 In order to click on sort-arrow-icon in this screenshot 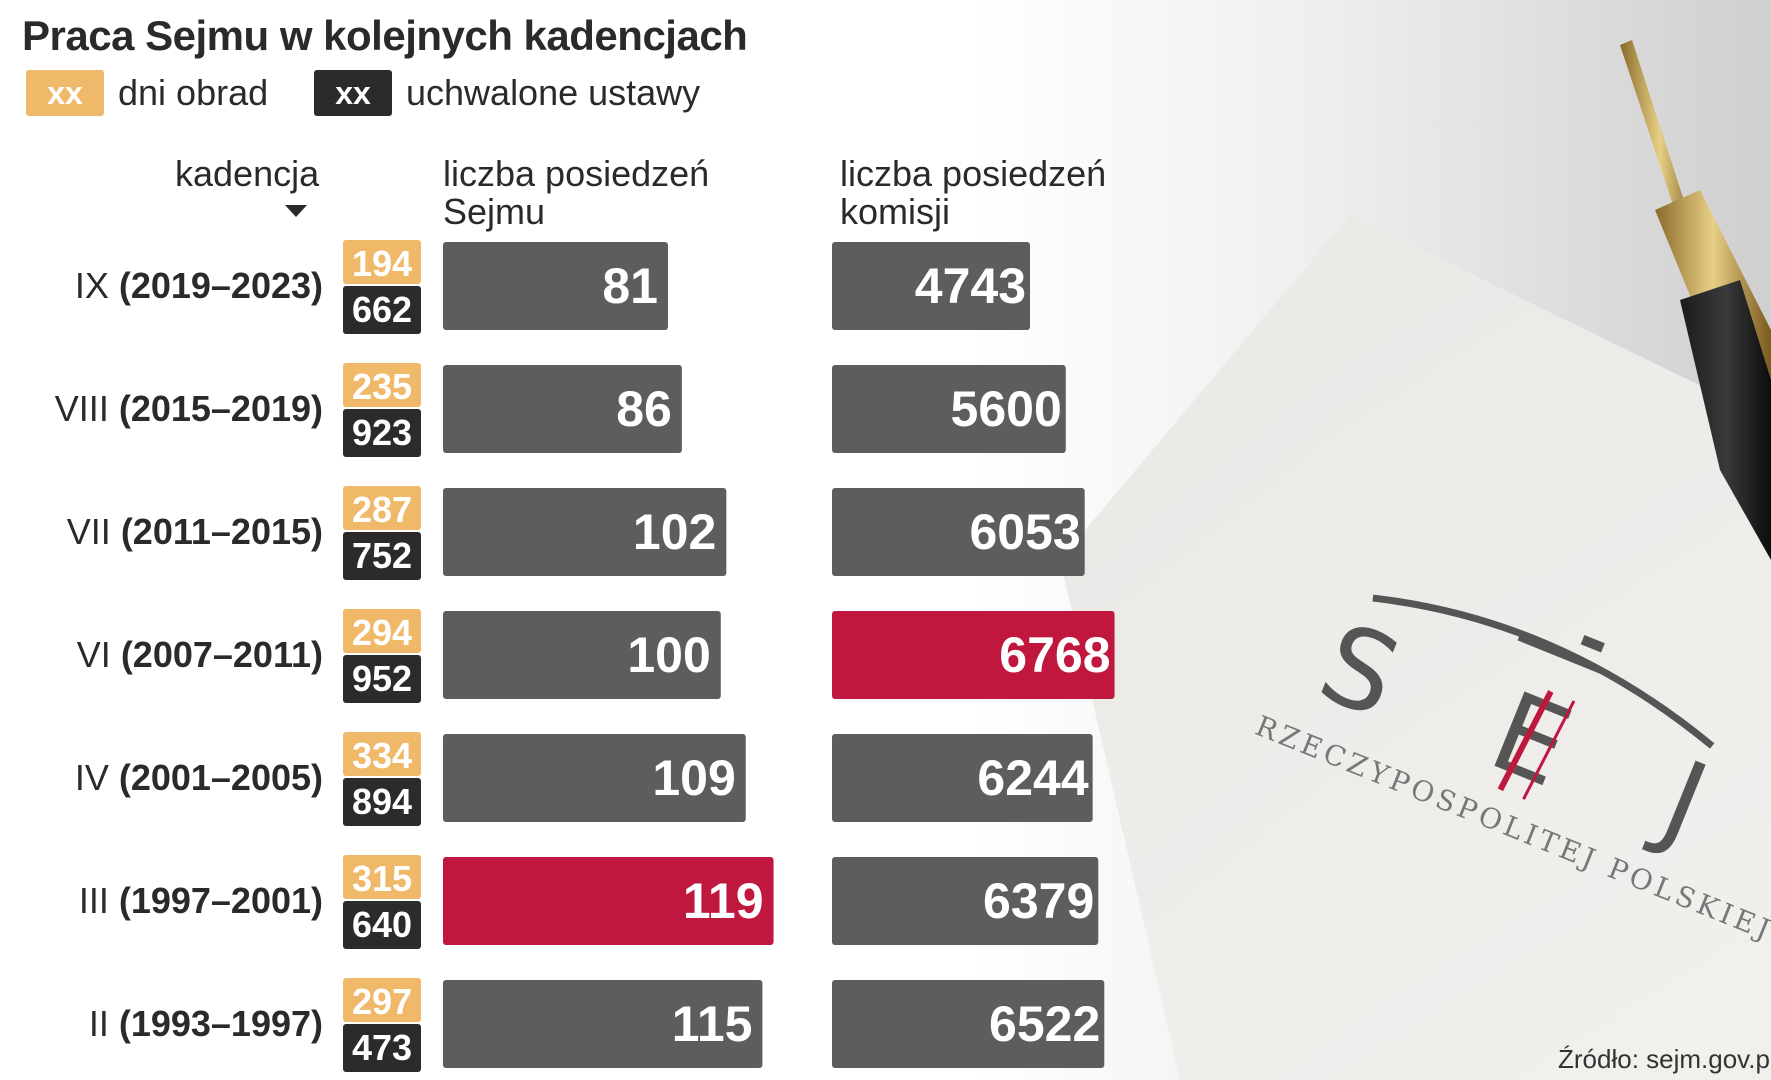, I will do `click(296, 211)`.